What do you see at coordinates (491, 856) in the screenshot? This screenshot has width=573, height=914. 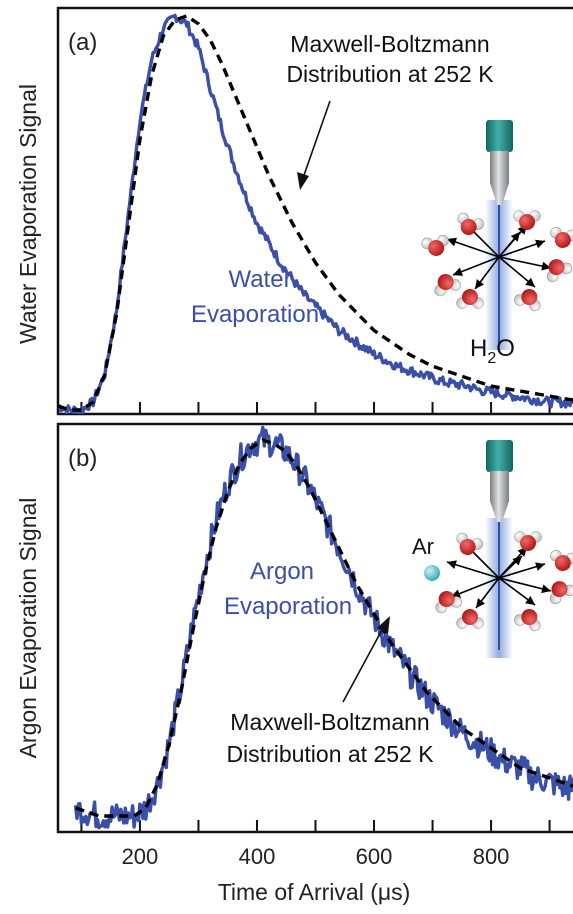 I see `x-tick-label: 800` at bounding box center [491, 856].